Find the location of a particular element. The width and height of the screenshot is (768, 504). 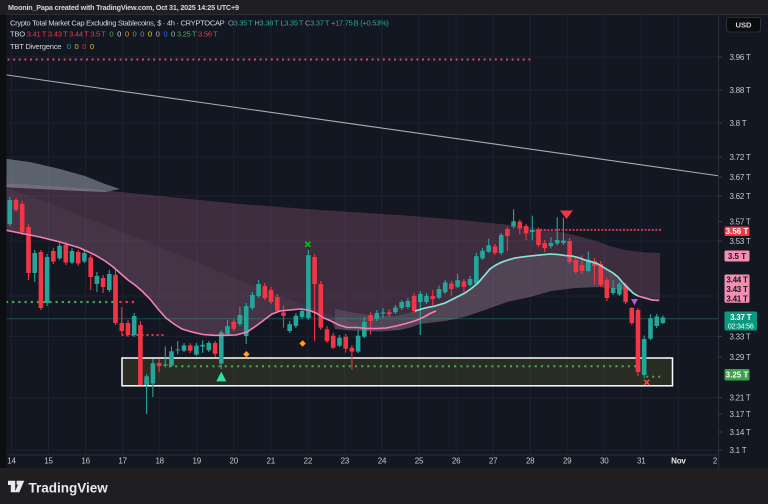

svg-text: 15 is located at coordinates (48, 461).